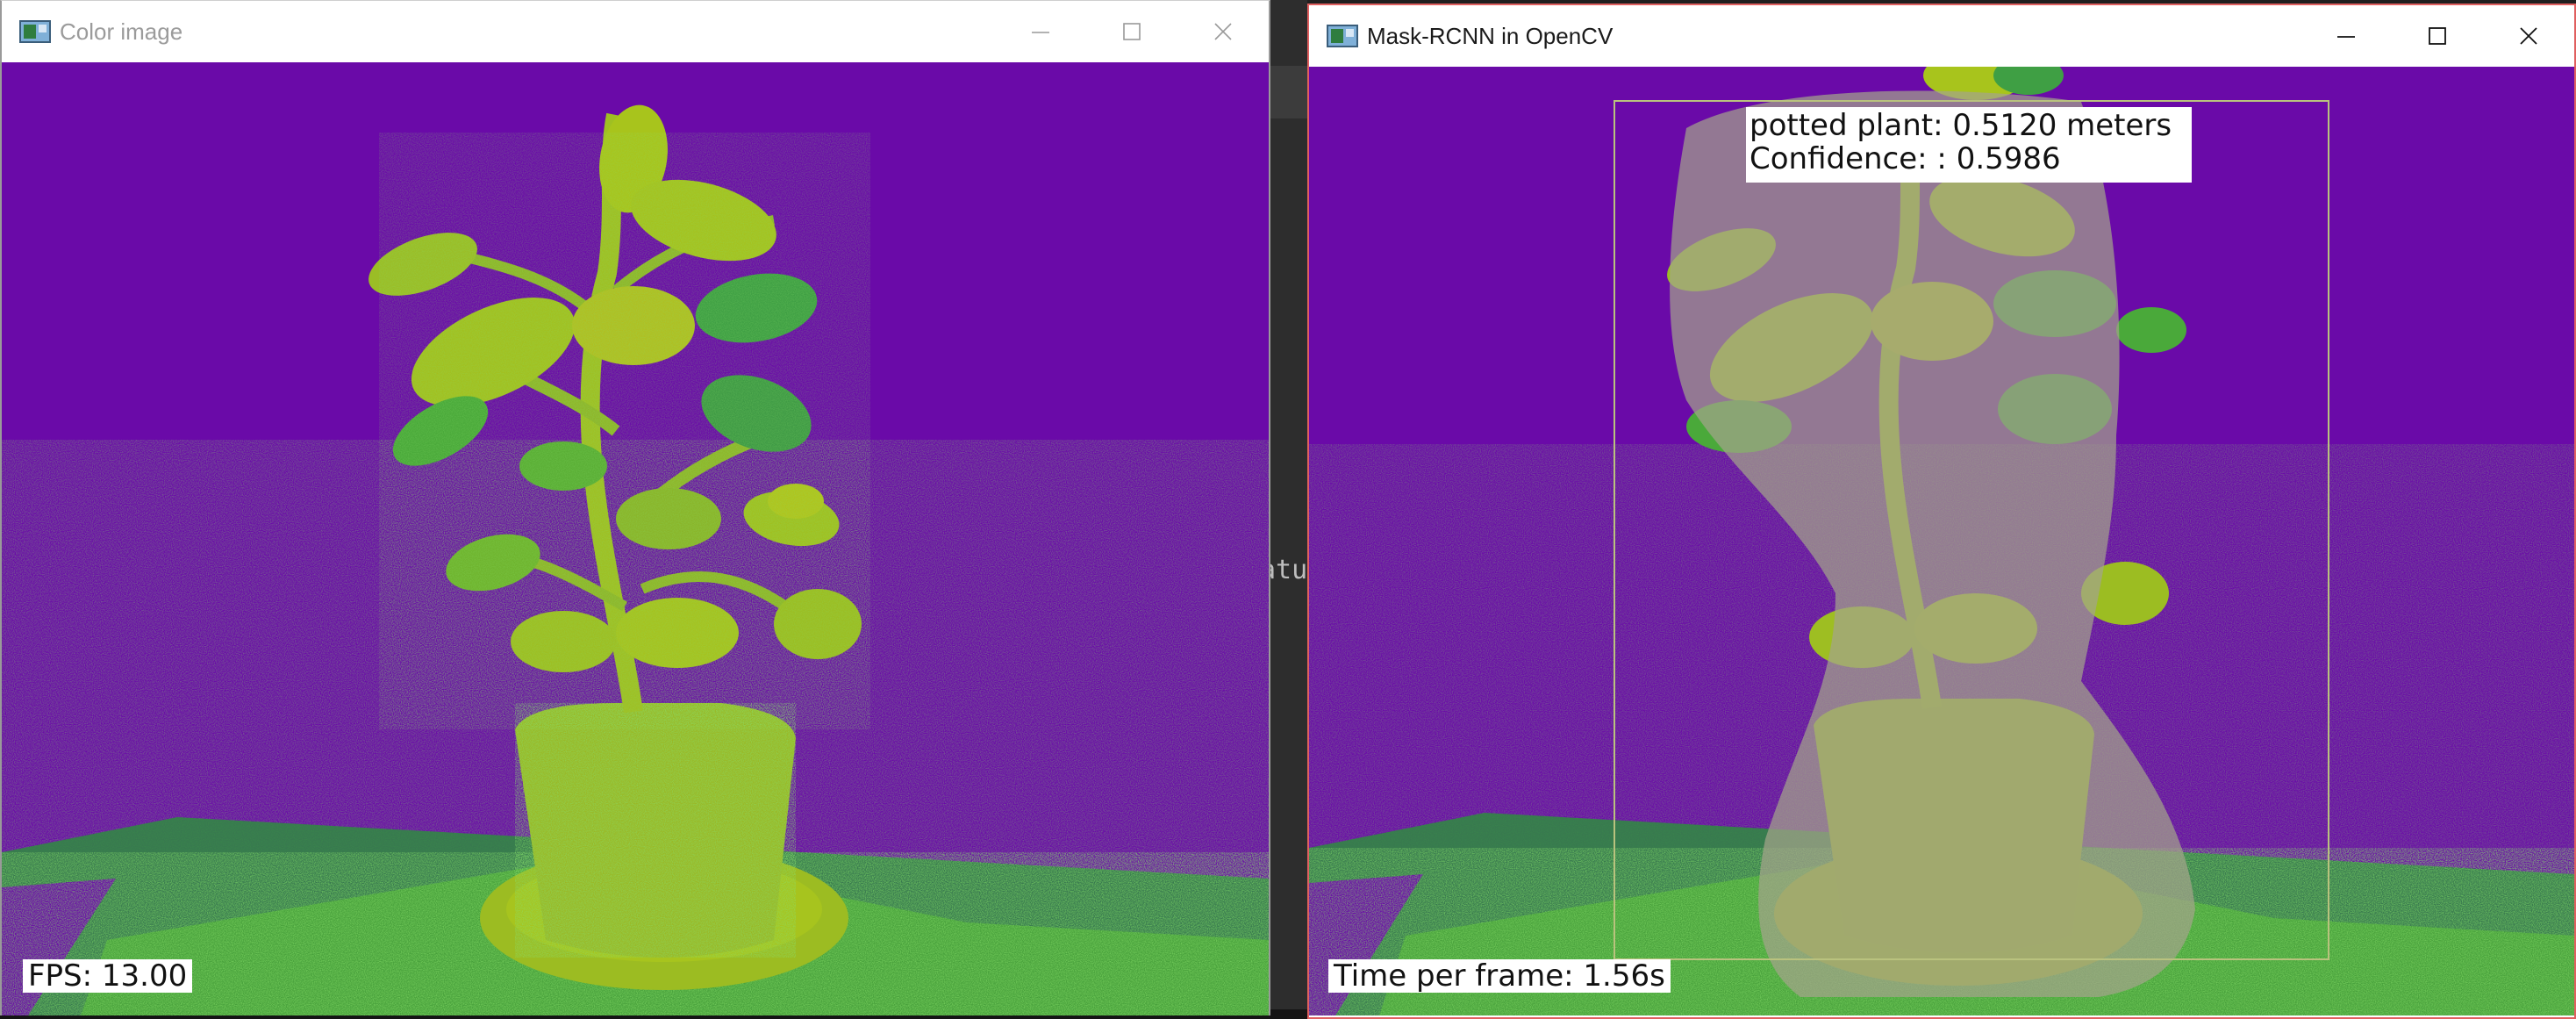 Image resolution: width=2576 pixels, height=1019 pixels. Describe the element at coordinates (1961, 125) in the screenshot. I see `detection-distance-label: potted plant: 0.5120 meters` at that location.